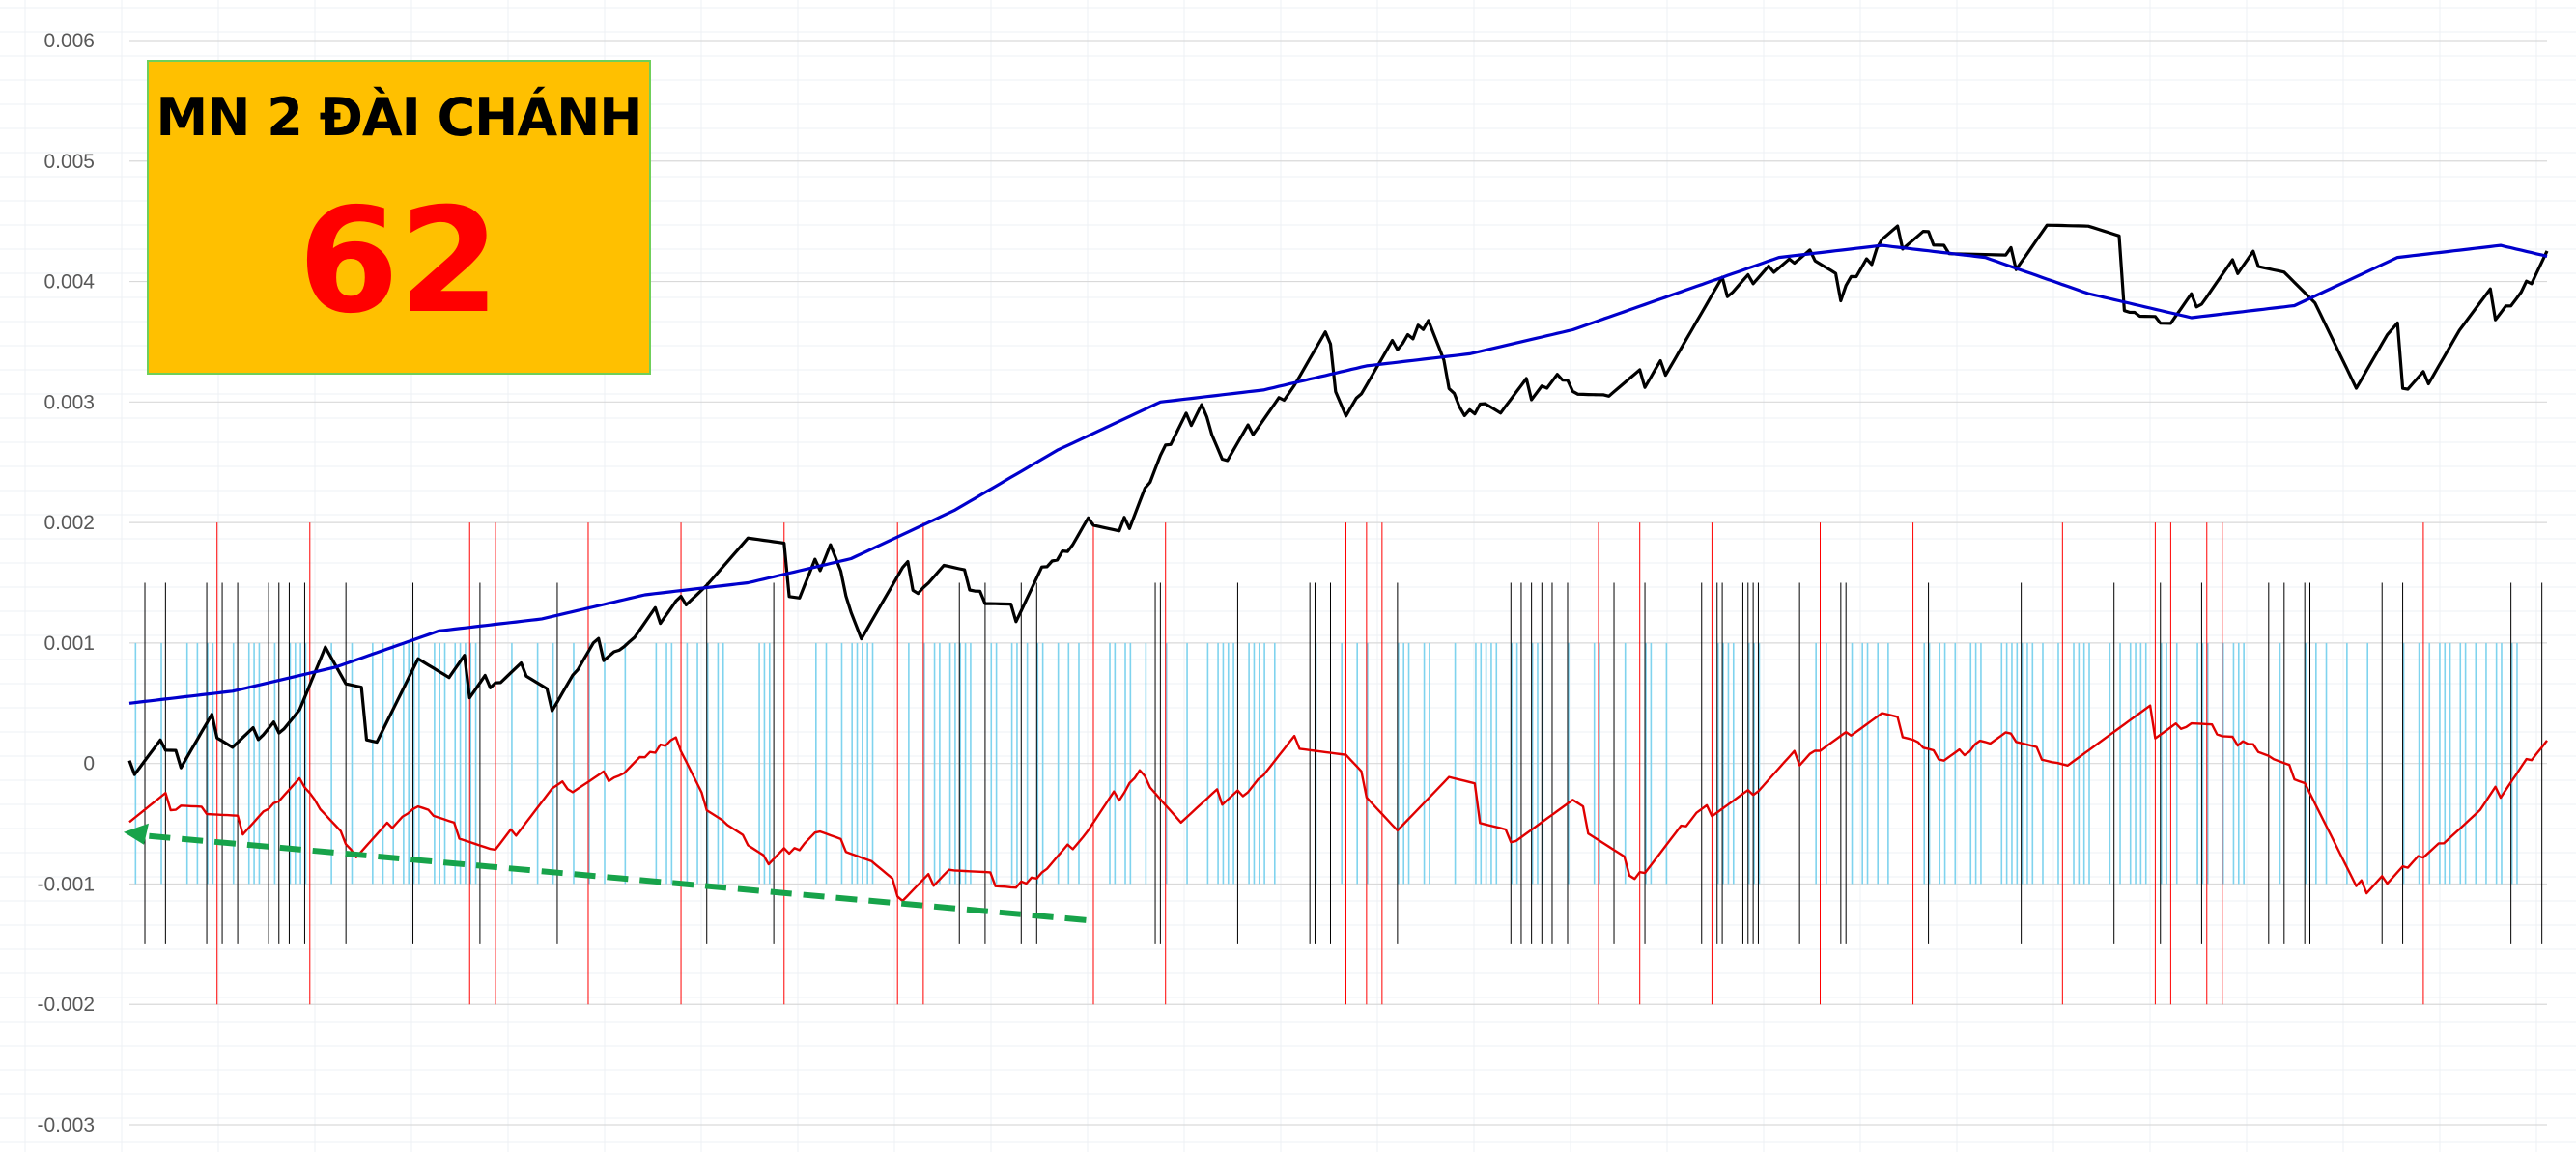 The width and height of the screenshot is (2576, 1152). What do you see at coordinates (66, 884) in the screenshot?
I see `y-tick-label: -0.001` at bounding box center [66, 884].